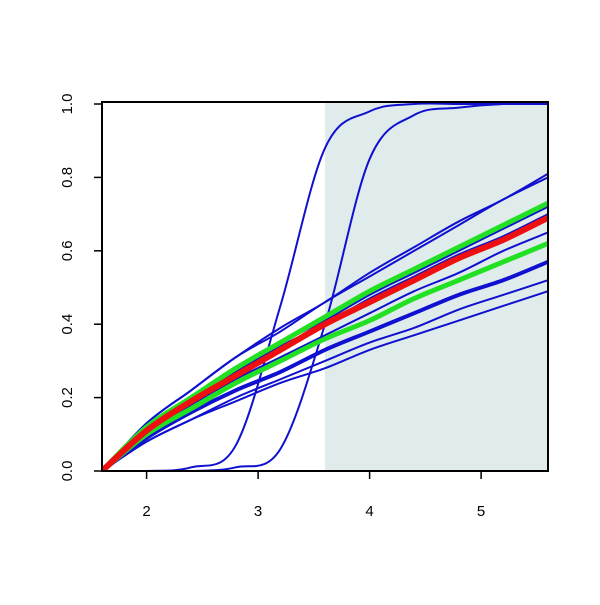 This screenshot has width=600, height=605. What do you see at coordinates (369, 511) in the screenshot?
I see `x-tick-label: 4` at bounding box center [369, 511].